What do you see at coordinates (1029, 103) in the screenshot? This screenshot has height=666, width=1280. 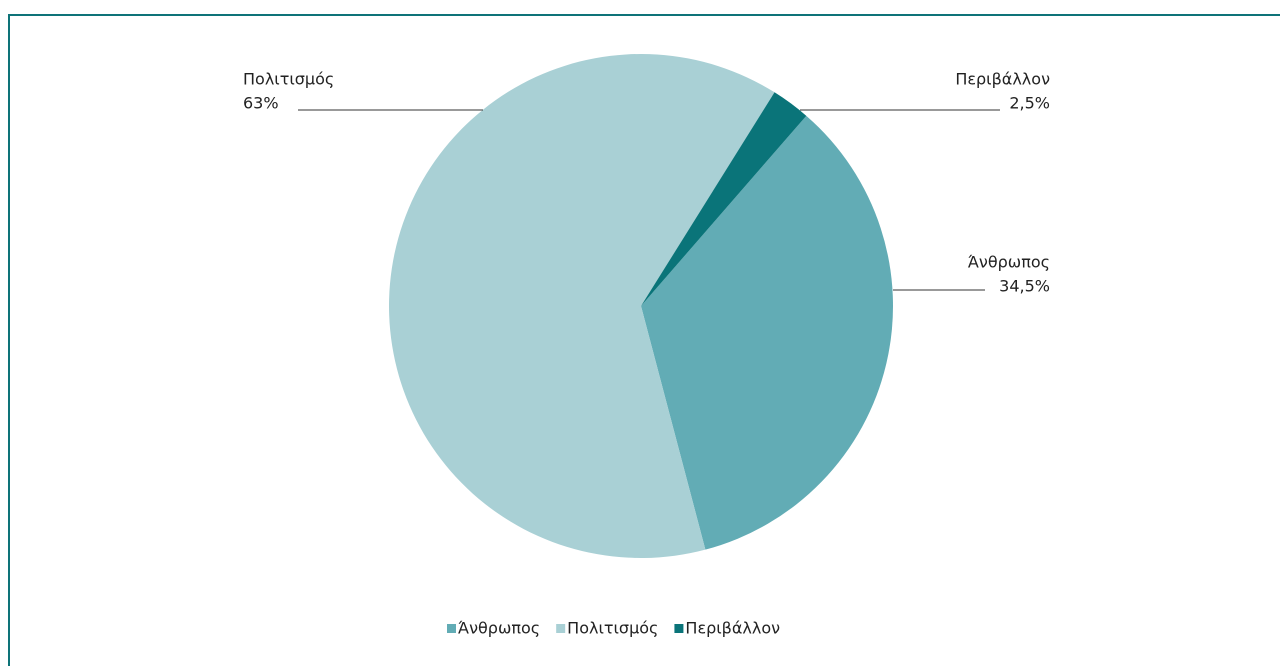 I see `data-label-value: 2,5%` at bounding box center [1029, 103].